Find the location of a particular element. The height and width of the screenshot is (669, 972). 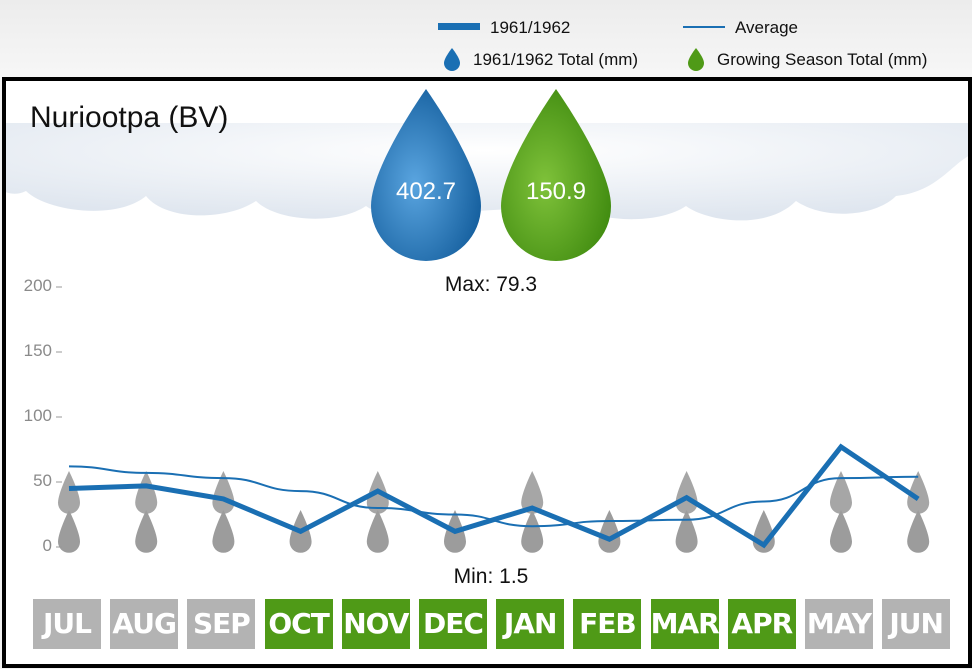

month-label-apr: APR is located at coordinates (761, 624).